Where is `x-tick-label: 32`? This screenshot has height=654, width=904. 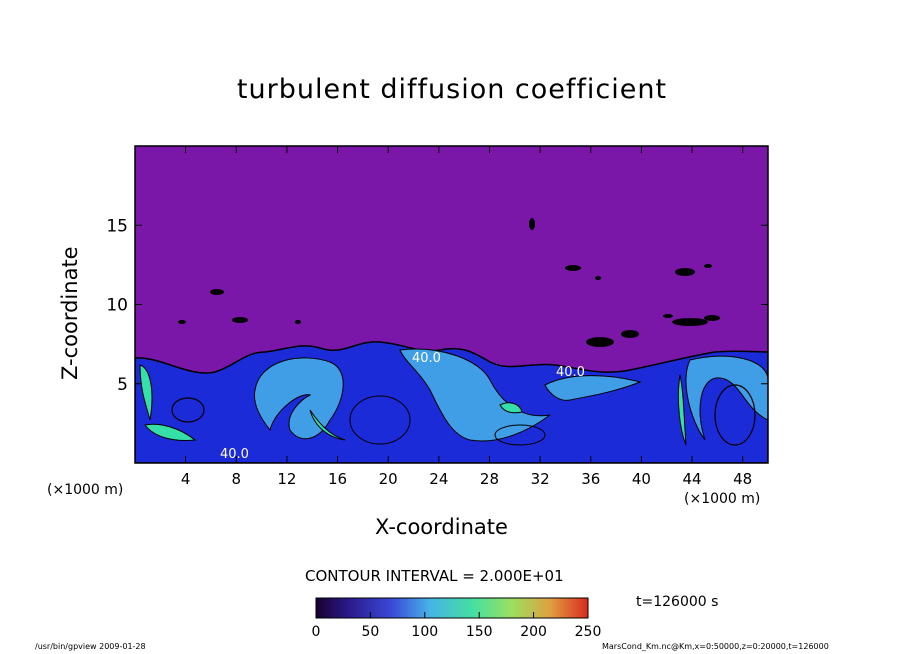
x-tick-label: 32 is located at coordinates (540, 479).